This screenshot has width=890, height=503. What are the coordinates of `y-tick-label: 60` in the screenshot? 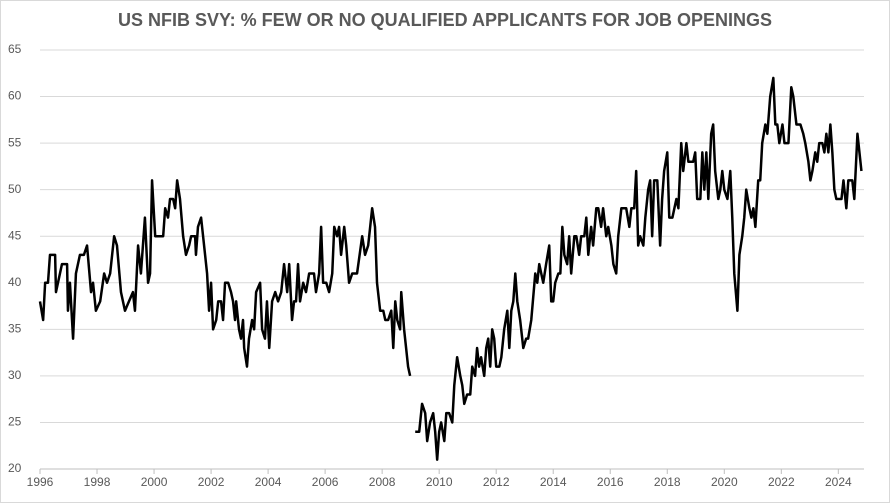 It's located at (15, 96).